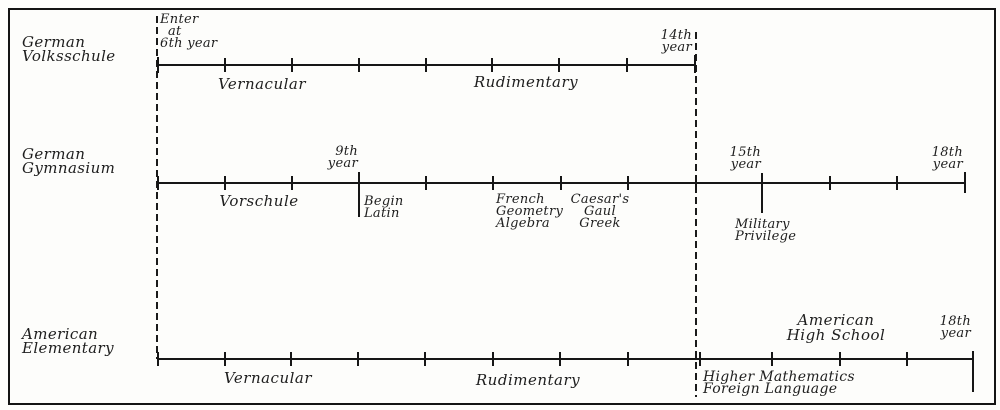 The image size is (1000, 410). What do you see at coordinates (600, 211) in the screenshot?
I see `caesars-gaul-greek-note: Caesar's Gaul Greek` at bounding box center [600, 211].